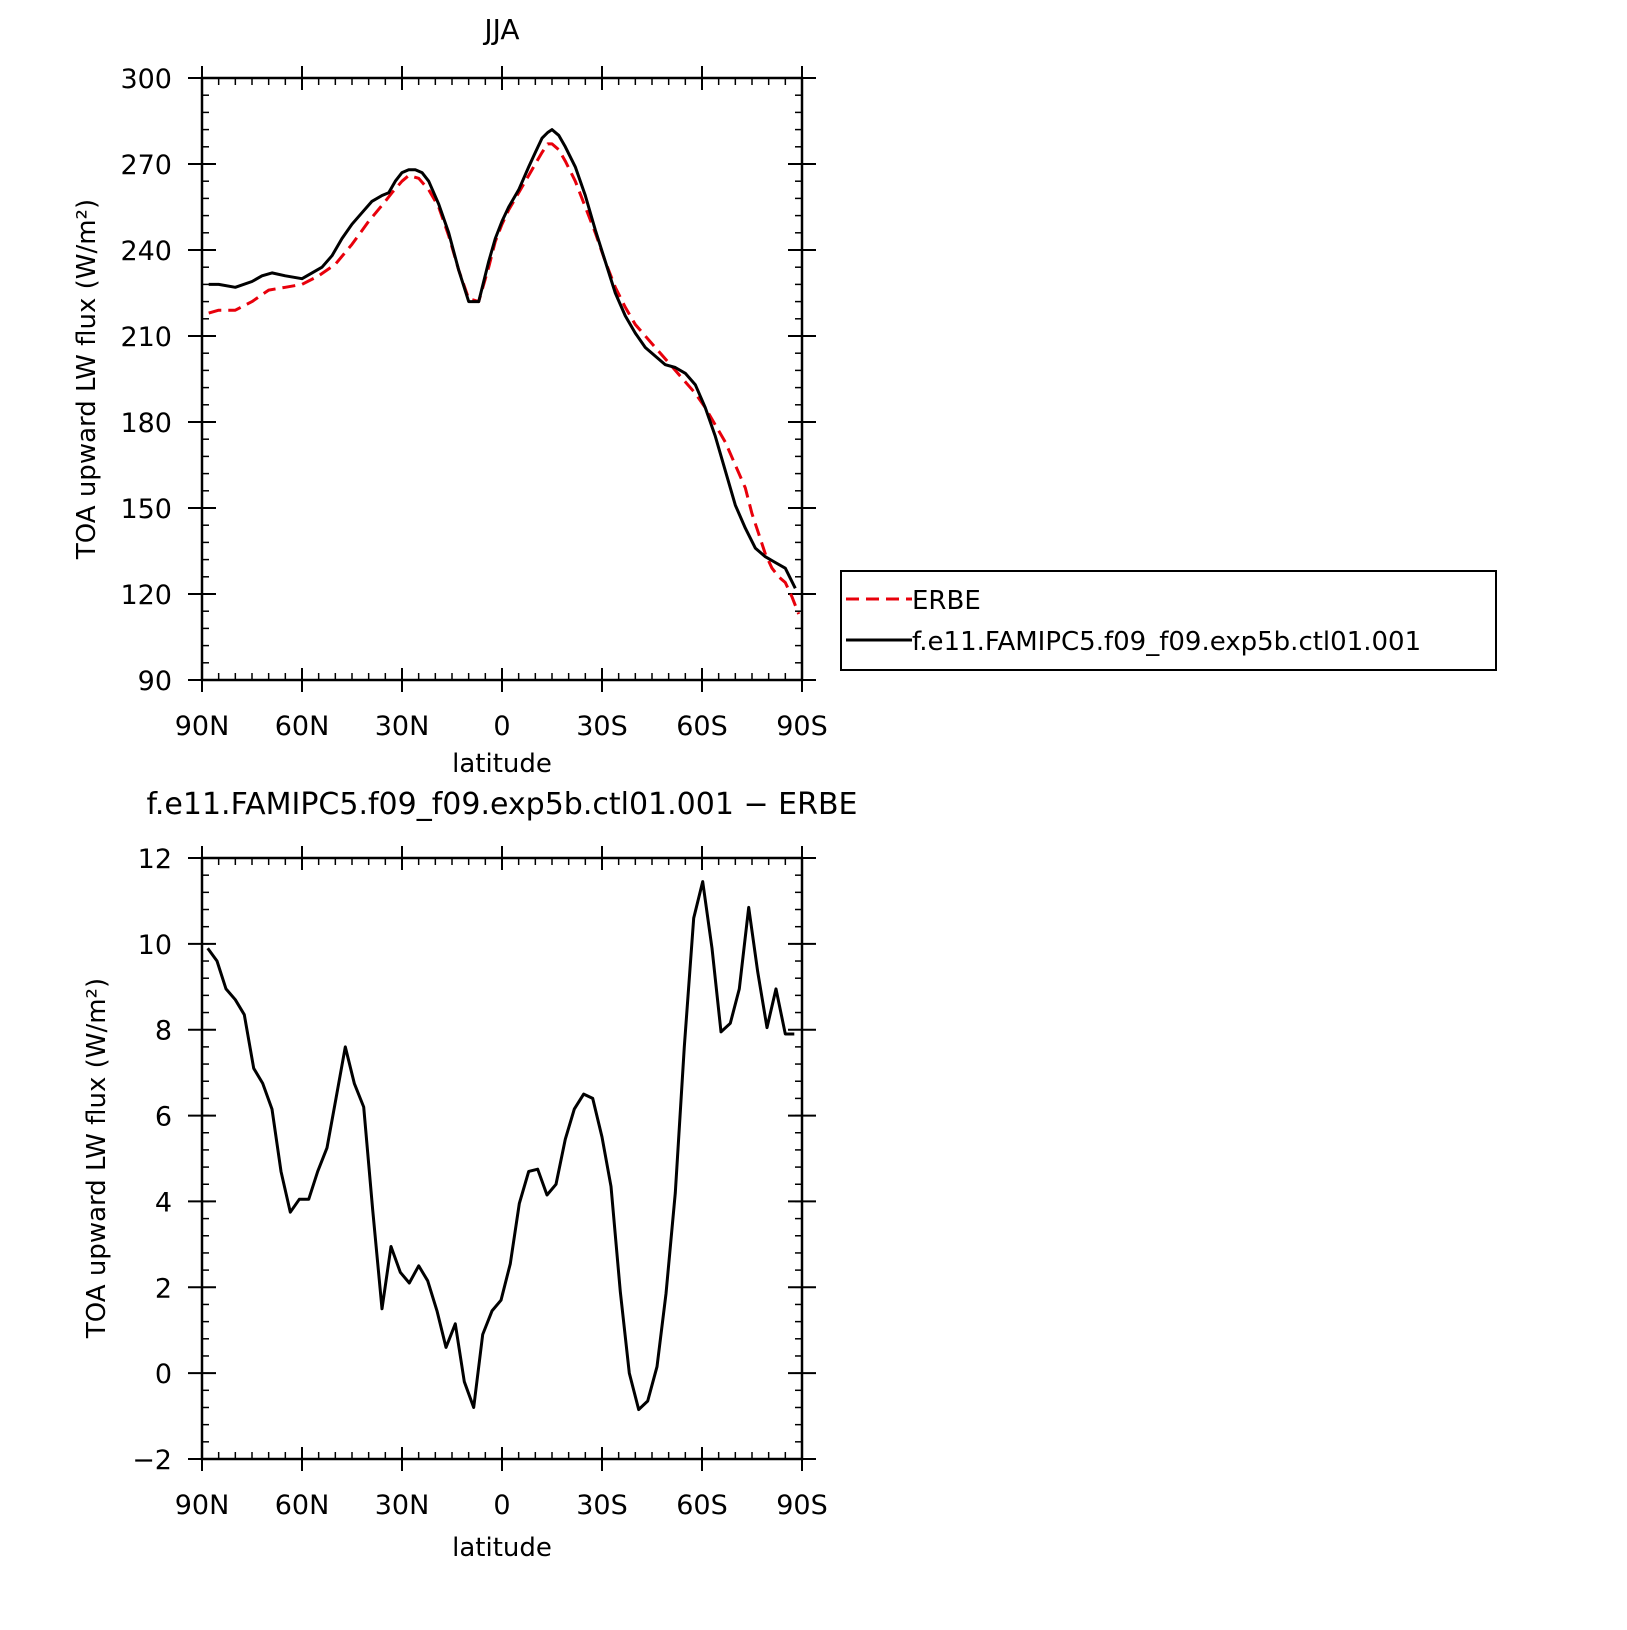 This screenshot has width=1627, height=1630. What do you see at coordinates (146, 79) in the screenshot?
I see `y-tick-label: 300` at bounding box center [146, 79].